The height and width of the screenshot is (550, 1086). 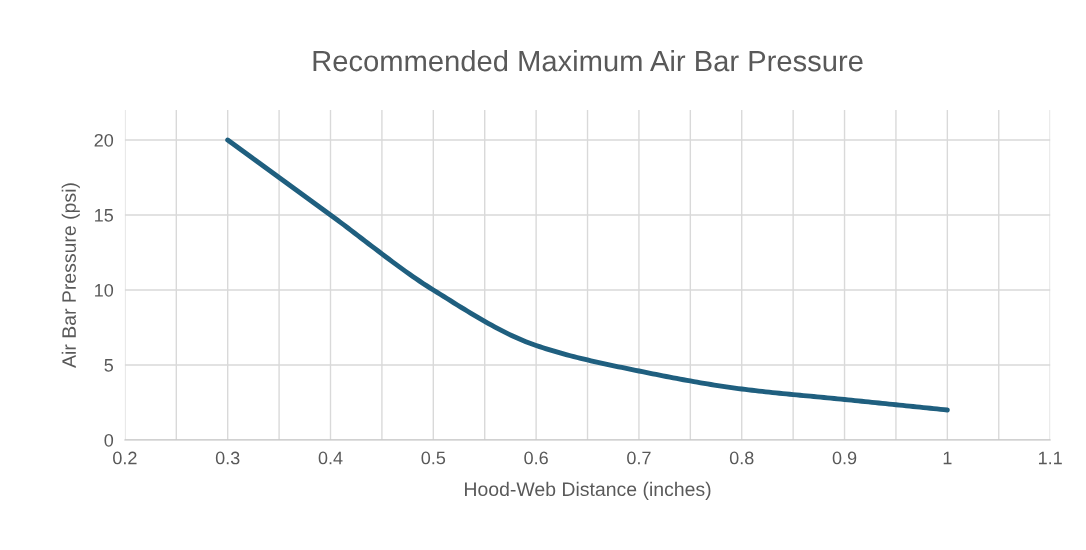 What do you see at coordinates (1050, 458) in the screenshot?
I see `x-tick-label: 1.1` at bounding box center [1050, 458].